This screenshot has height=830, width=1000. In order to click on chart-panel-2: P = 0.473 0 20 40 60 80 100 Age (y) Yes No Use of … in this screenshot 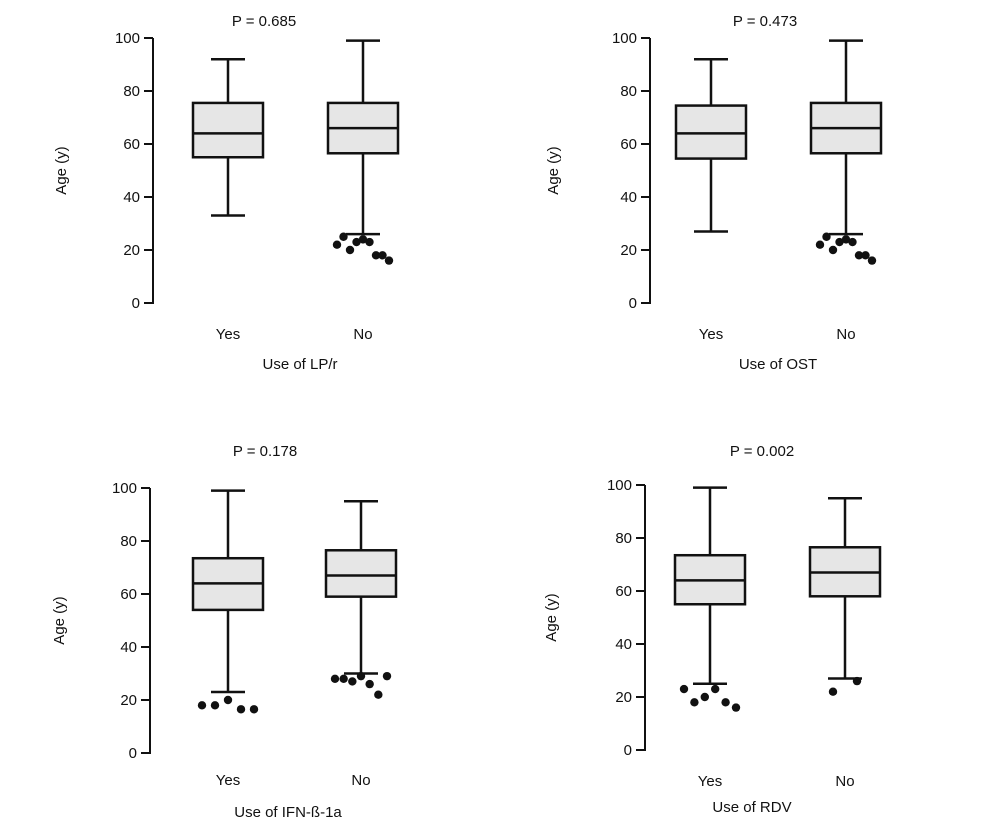, I will do `click(714, 193)`.